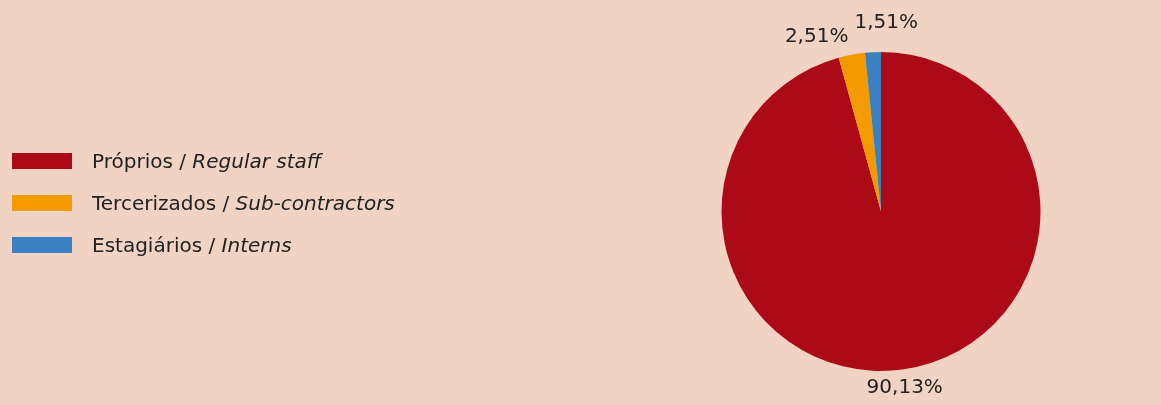 The image size is (1161, 405). What do you see at coordinates (816, 35) in the screenshot?
I see `data-label: 2,51%` at bounding box center [816, 35].